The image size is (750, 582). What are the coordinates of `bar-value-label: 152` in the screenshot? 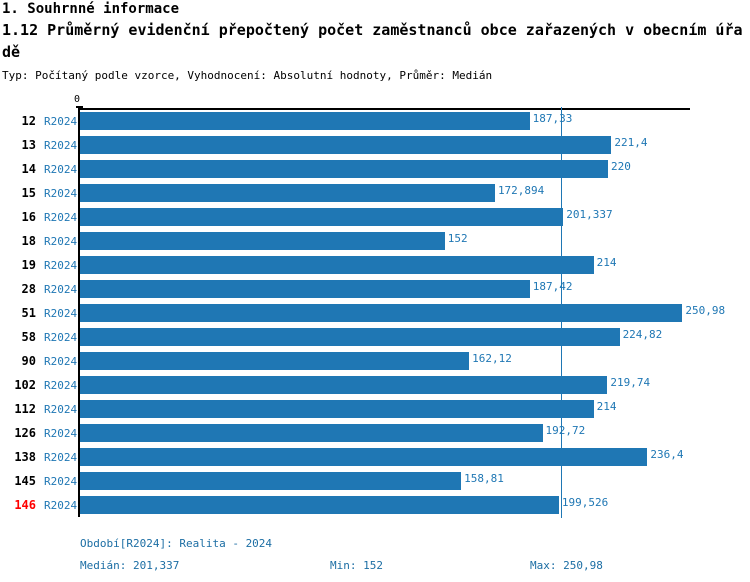 It's located at (457, 238).